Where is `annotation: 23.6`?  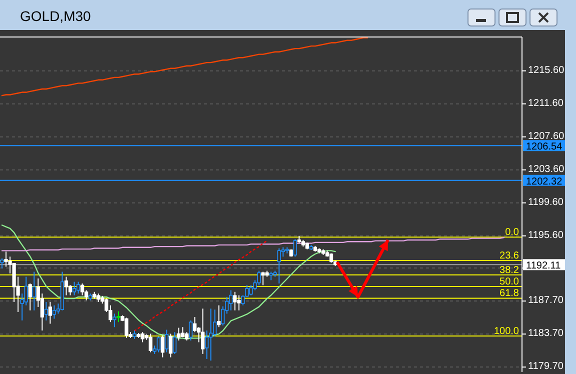 annotation: 23.6 is located at coordinates (510, 256).